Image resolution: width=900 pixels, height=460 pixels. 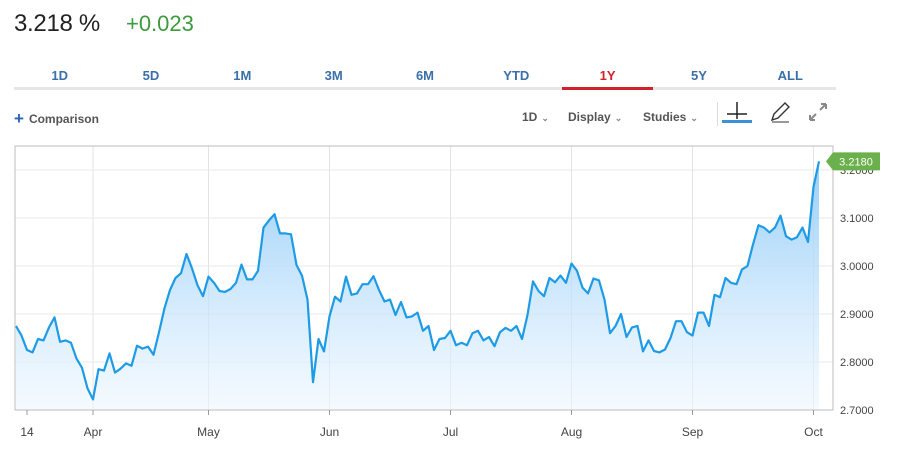 I want to click on x-tick-label: Aug, so click(x=571, y=432).